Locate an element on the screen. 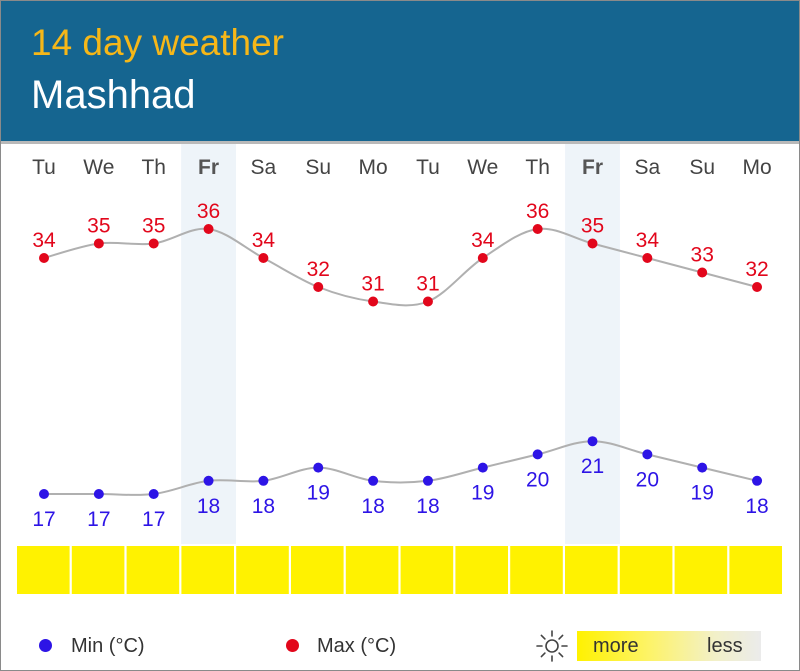 This screenshot has width=800, height=671. max-legend-label: Max (°C) is located at coordinates (357, 646).